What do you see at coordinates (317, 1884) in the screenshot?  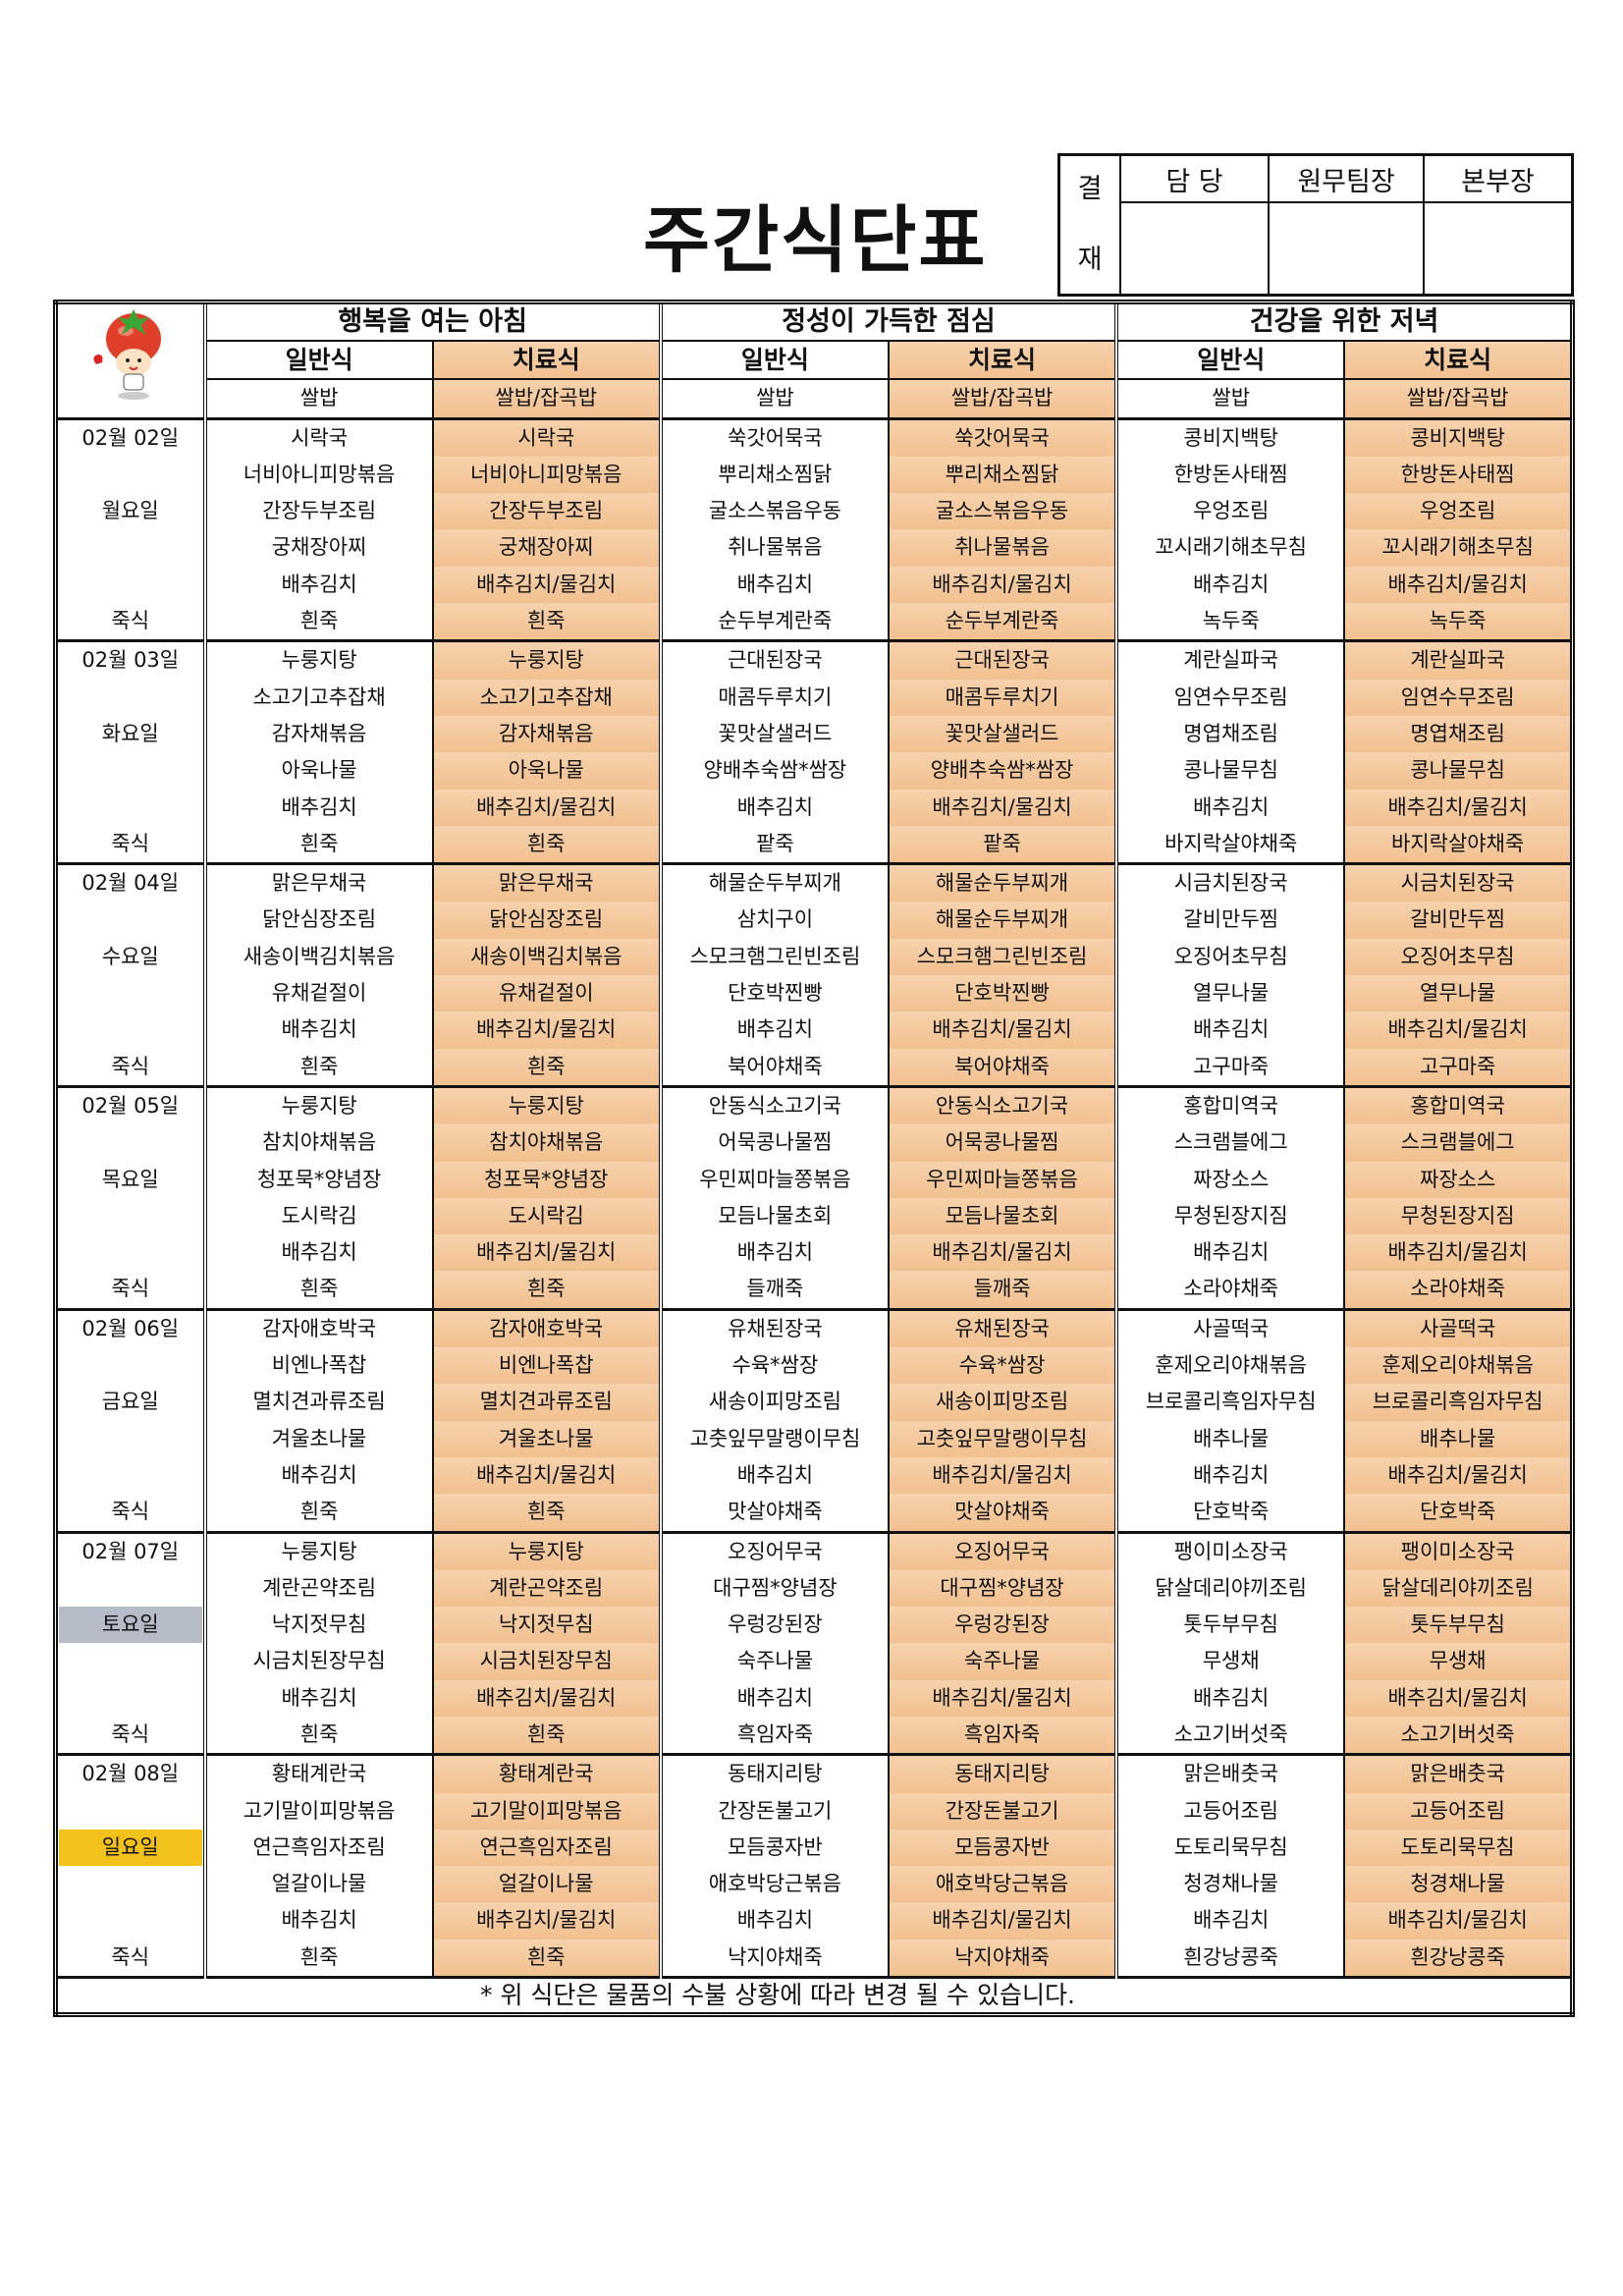 I see `menu-item-breakfast-general: 얼갈이나물` at bounding box center [317, 1884].